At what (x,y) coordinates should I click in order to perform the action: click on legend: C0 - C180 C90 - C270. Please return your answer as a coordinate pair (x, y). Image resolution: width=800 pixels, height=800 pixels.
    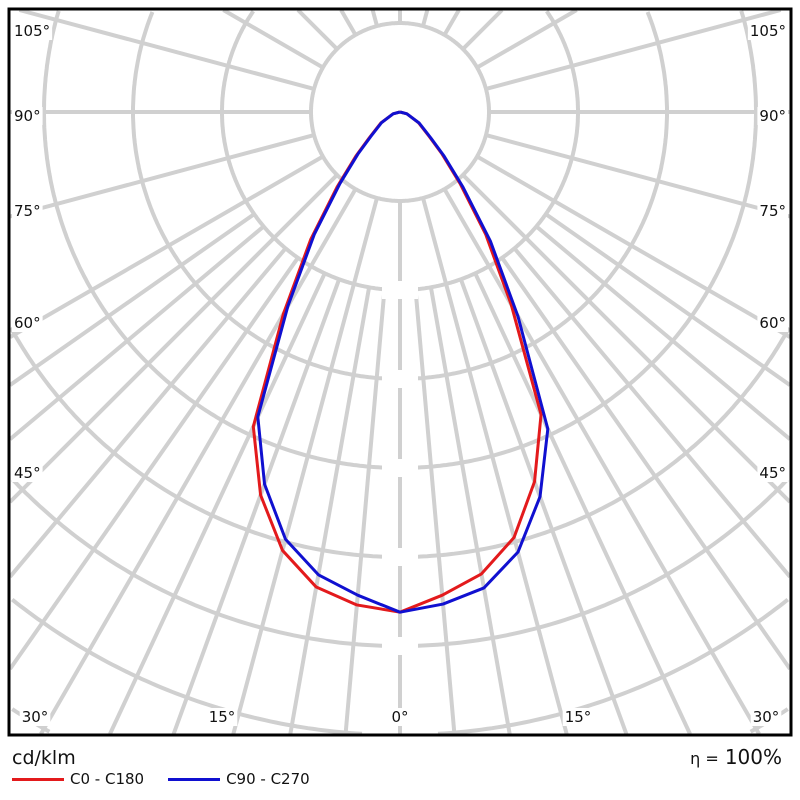
    Looking at the image, I should click on (161, 779).